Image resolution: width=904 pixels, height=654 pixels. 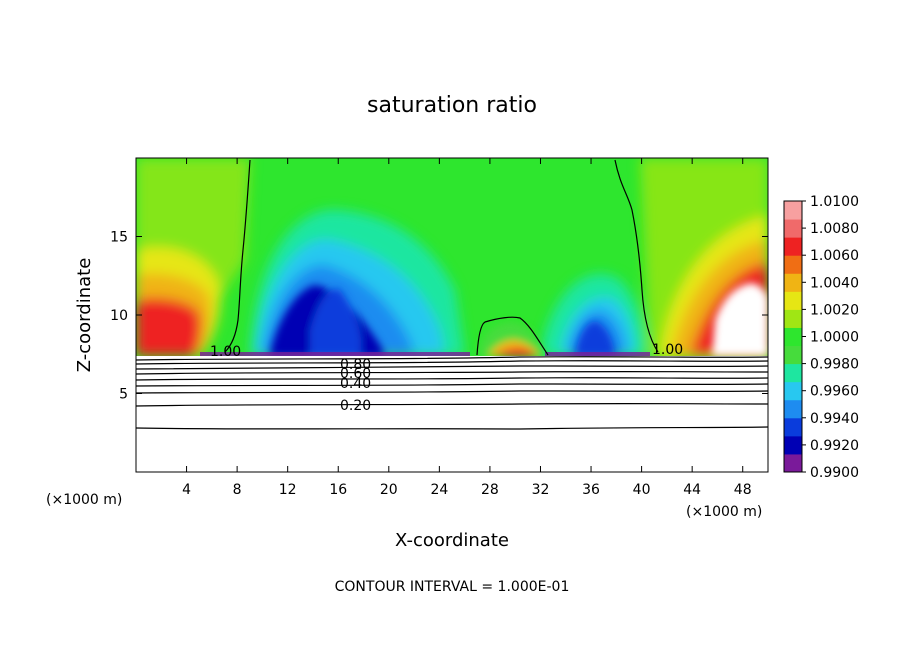 What do you see at coordinates (355, 384) in the screenshot?
I see `contour-label: 0.40` at bounding box center [355, 384].